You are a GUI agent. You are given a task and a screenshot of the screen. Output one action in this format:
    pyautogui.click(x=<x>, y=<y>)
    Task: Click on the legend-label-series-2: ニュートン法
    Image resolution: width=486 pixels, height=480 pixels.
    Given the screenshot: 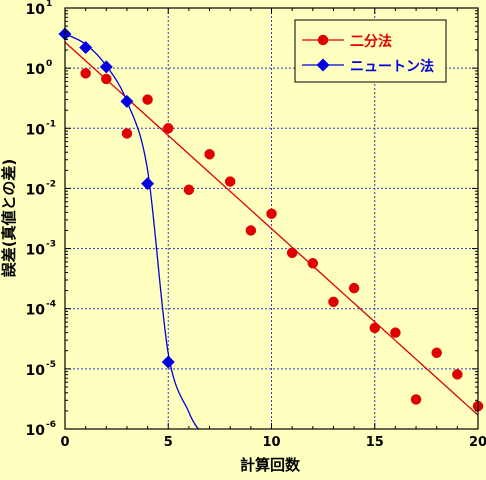 What is the action you would take?
    pyautogui.click(x=392, y=66)
    